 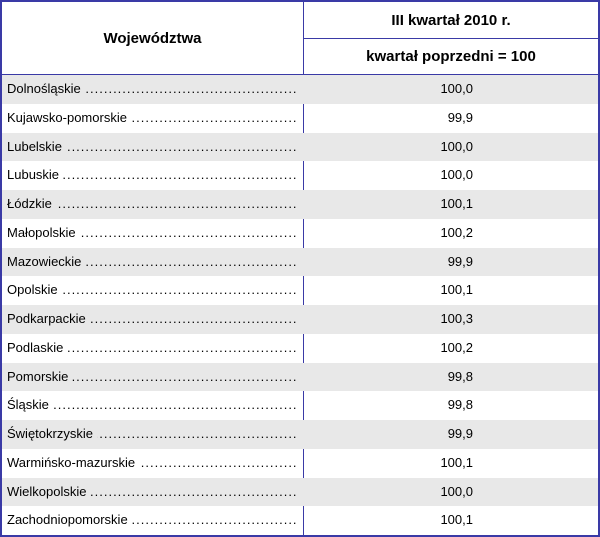 I want to click on region-name: Wielkopolskie, so click(x=49, y=491).